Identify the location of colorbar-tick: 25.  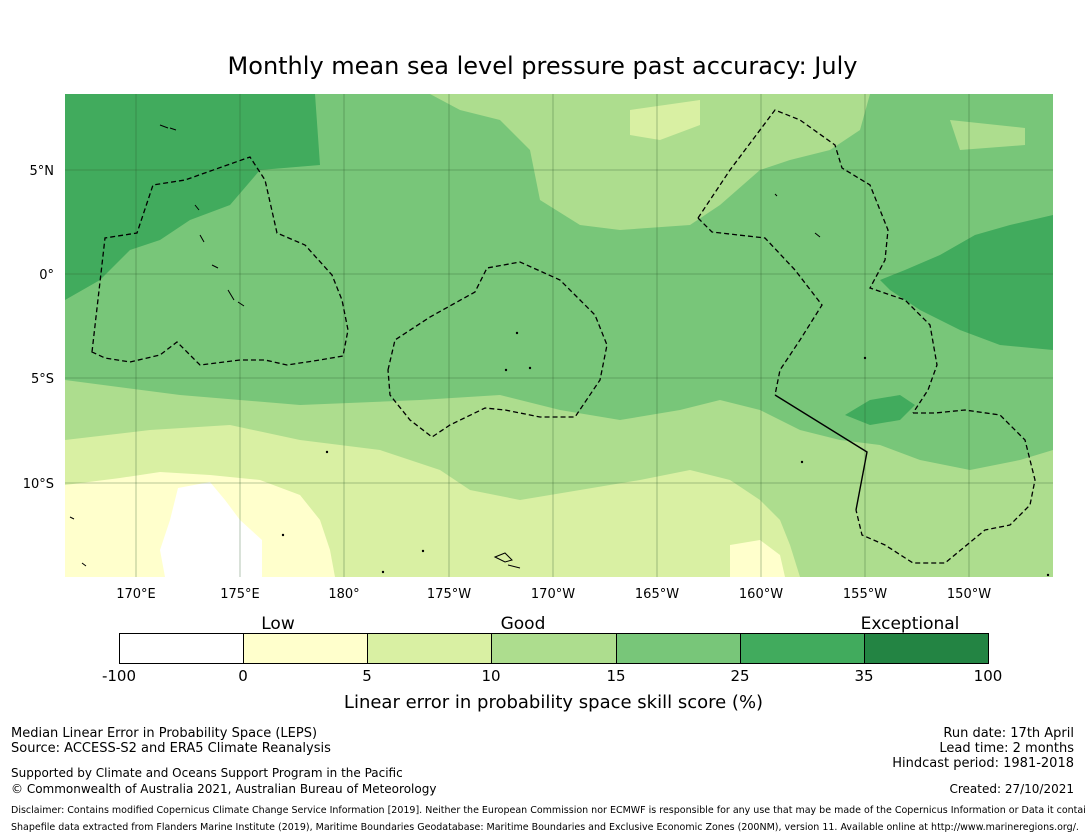
(740, 676).